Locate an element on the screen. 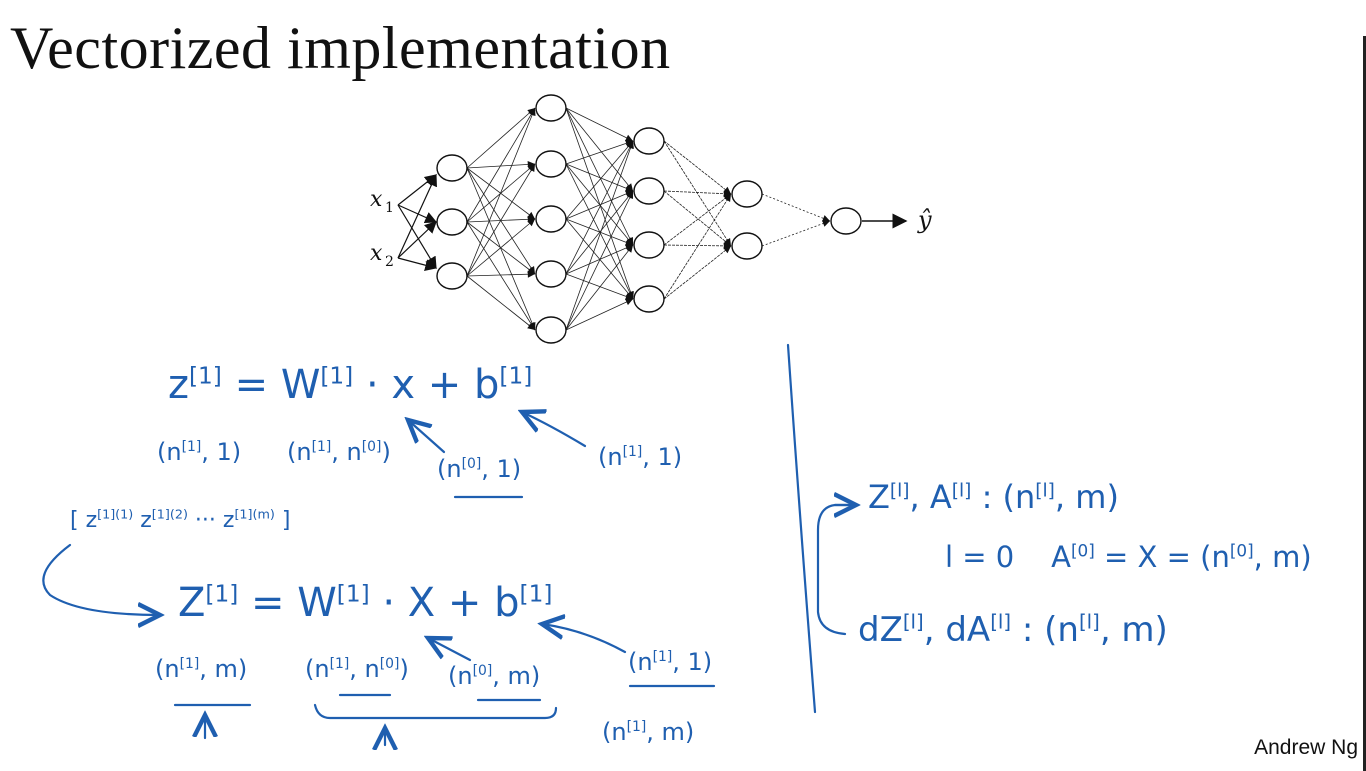 This screenshot has height=771, width=1366. author-credit: Andrew Ng is located at coordinates (1306, 747).